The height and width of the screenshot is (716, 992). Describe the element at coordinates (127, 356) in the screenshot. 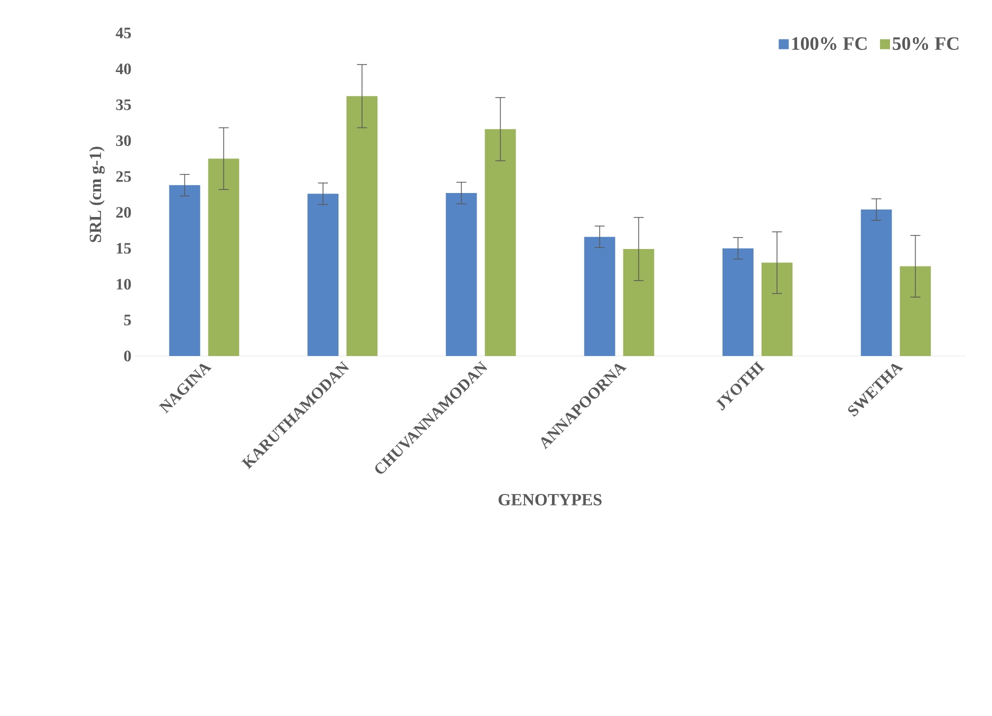

I see `y-tick-label: 0` at that location.